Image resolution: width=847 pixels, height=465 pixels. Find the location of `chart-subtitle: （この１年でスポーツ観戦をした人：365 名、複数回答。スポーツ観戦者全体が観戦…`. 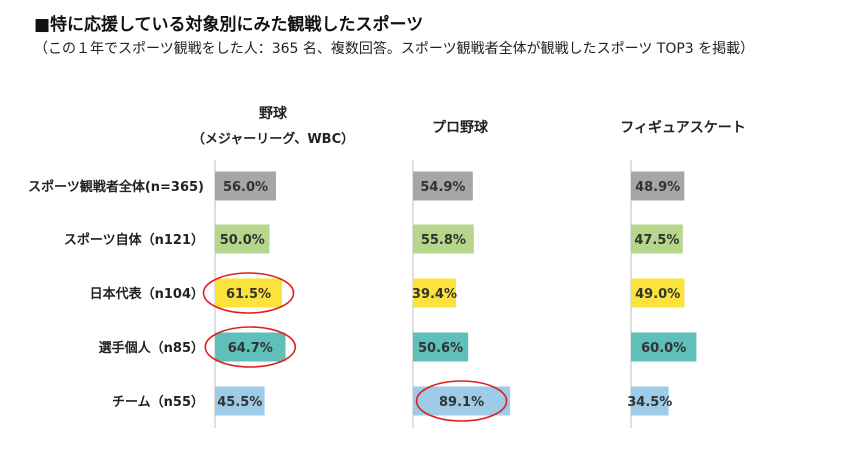

chart-subtitle: （この１年でスポーツ観戦をした人：365 名、複数回答。スポーツ観戦者全体が観戦… is located at coordinates (394, 49).